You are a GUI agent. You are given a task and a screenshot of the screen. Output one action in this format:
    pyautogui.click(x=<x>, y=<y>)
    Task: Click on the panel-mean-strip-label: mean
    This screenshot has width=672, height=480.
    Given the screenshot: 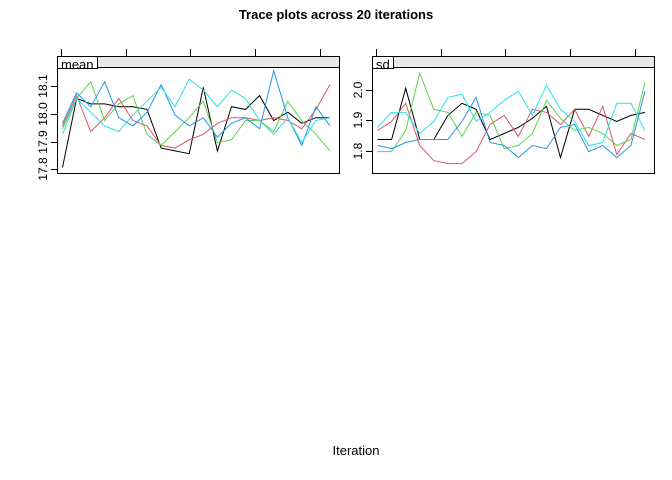 What is the action you would take?
    pyautogui.click(x=77, y=64)
    